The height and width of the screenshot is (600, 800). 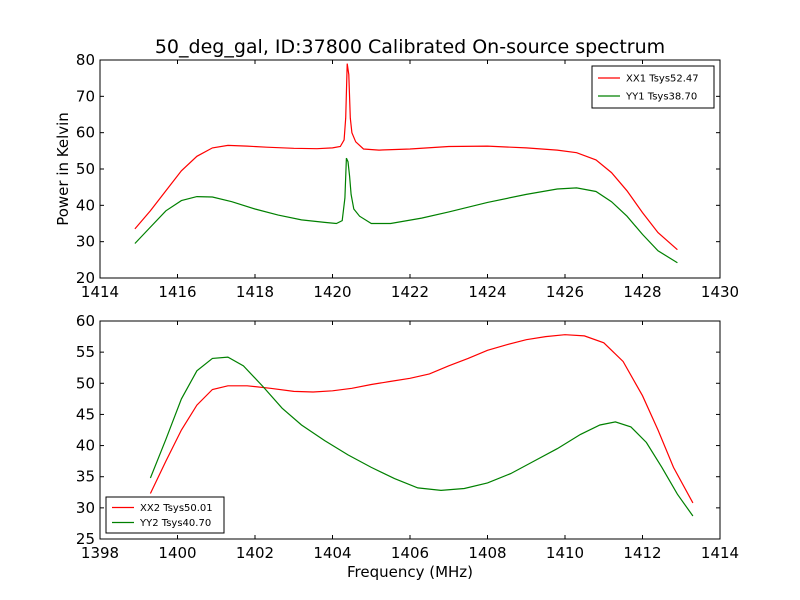 I want to click on y-tick-label: 80, so click(x=85, y=60).